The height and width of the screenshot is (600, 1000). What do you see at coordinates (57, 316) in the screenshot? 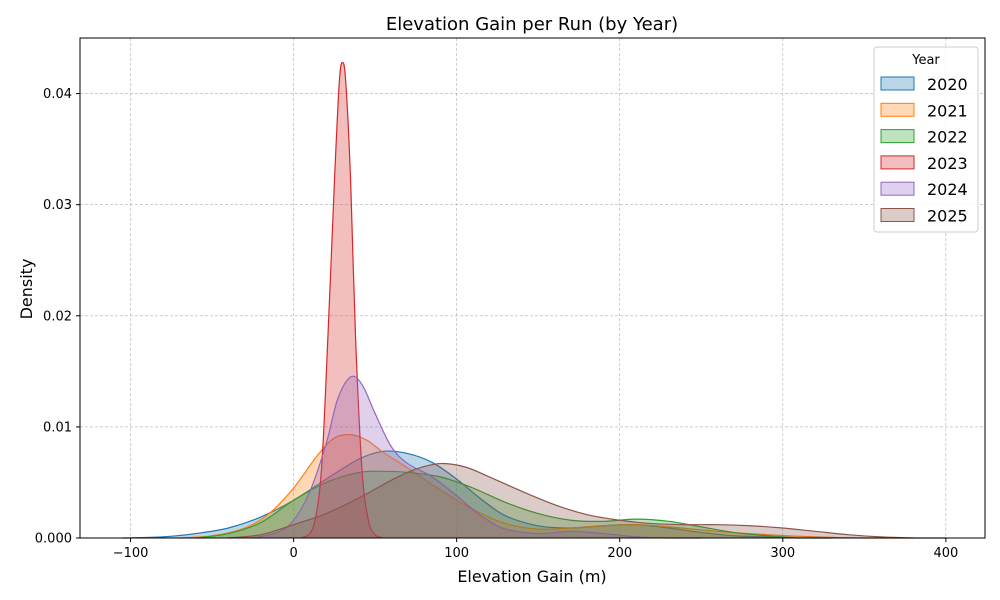
I see `y-tick-label: 0.02` at bounding box center [57, 316].